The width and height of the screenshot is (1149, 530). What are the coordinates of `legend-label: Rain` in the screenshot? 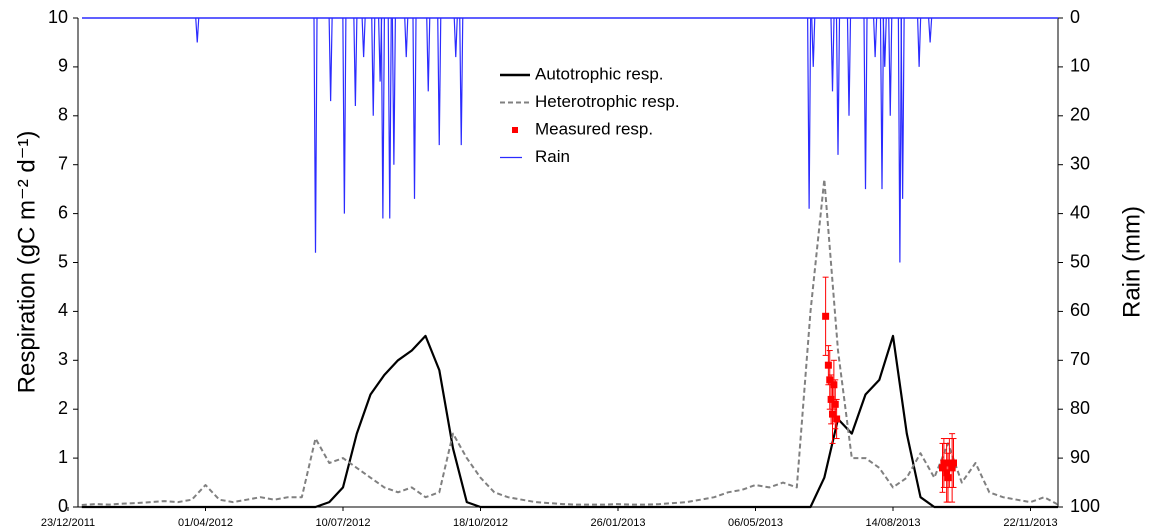 It's located at (552, 156).